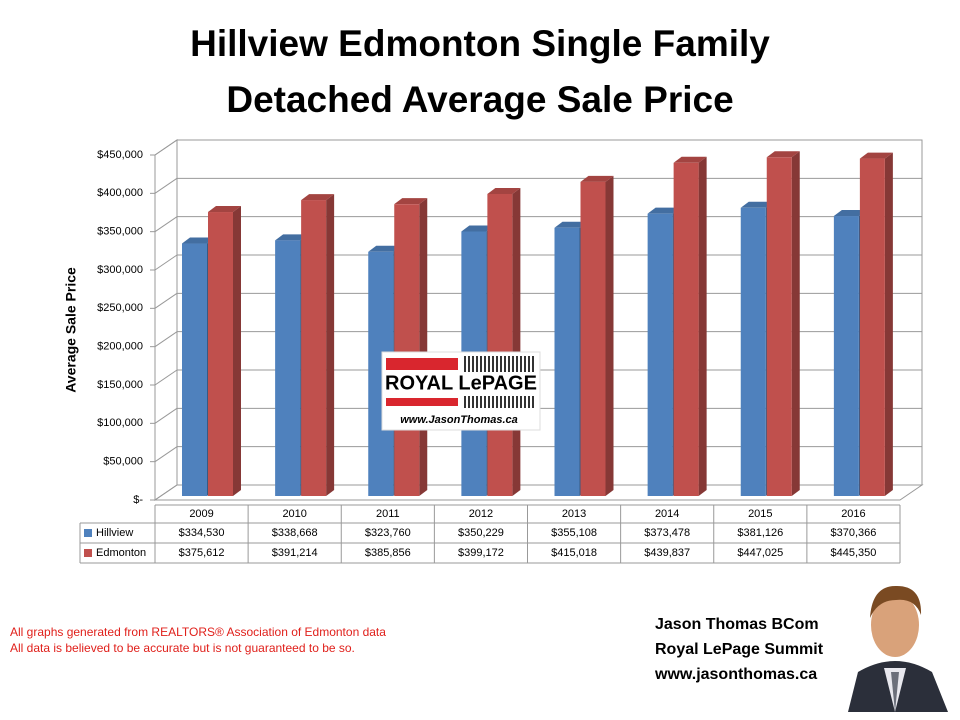 This screenshot has height=720, width=960. I want to click on legend-label: Edmonton, so click(121, 553).